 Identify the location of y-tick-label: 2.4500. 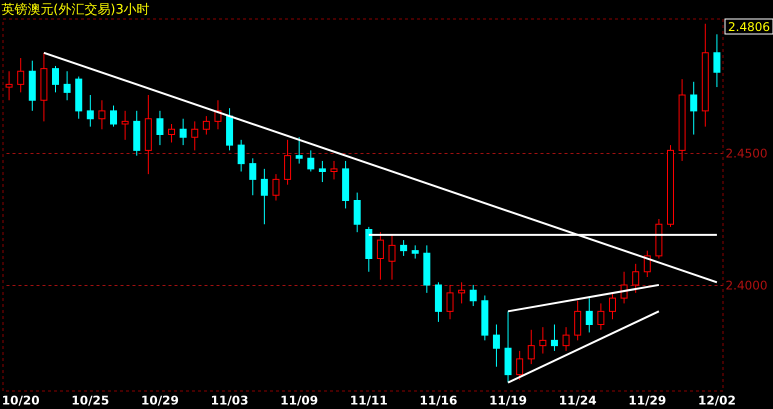
(747, 153).